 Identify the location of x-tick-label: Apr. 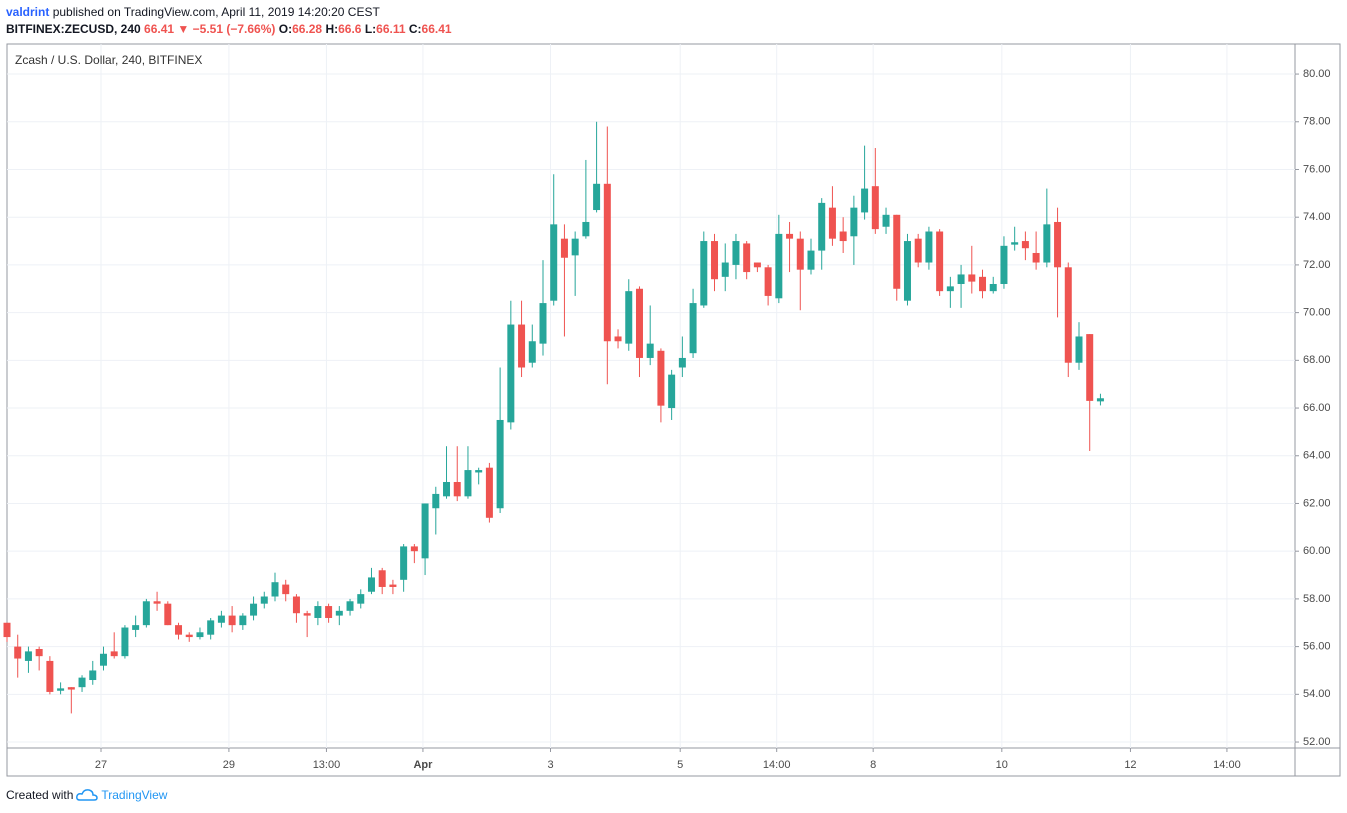
(423, 765).